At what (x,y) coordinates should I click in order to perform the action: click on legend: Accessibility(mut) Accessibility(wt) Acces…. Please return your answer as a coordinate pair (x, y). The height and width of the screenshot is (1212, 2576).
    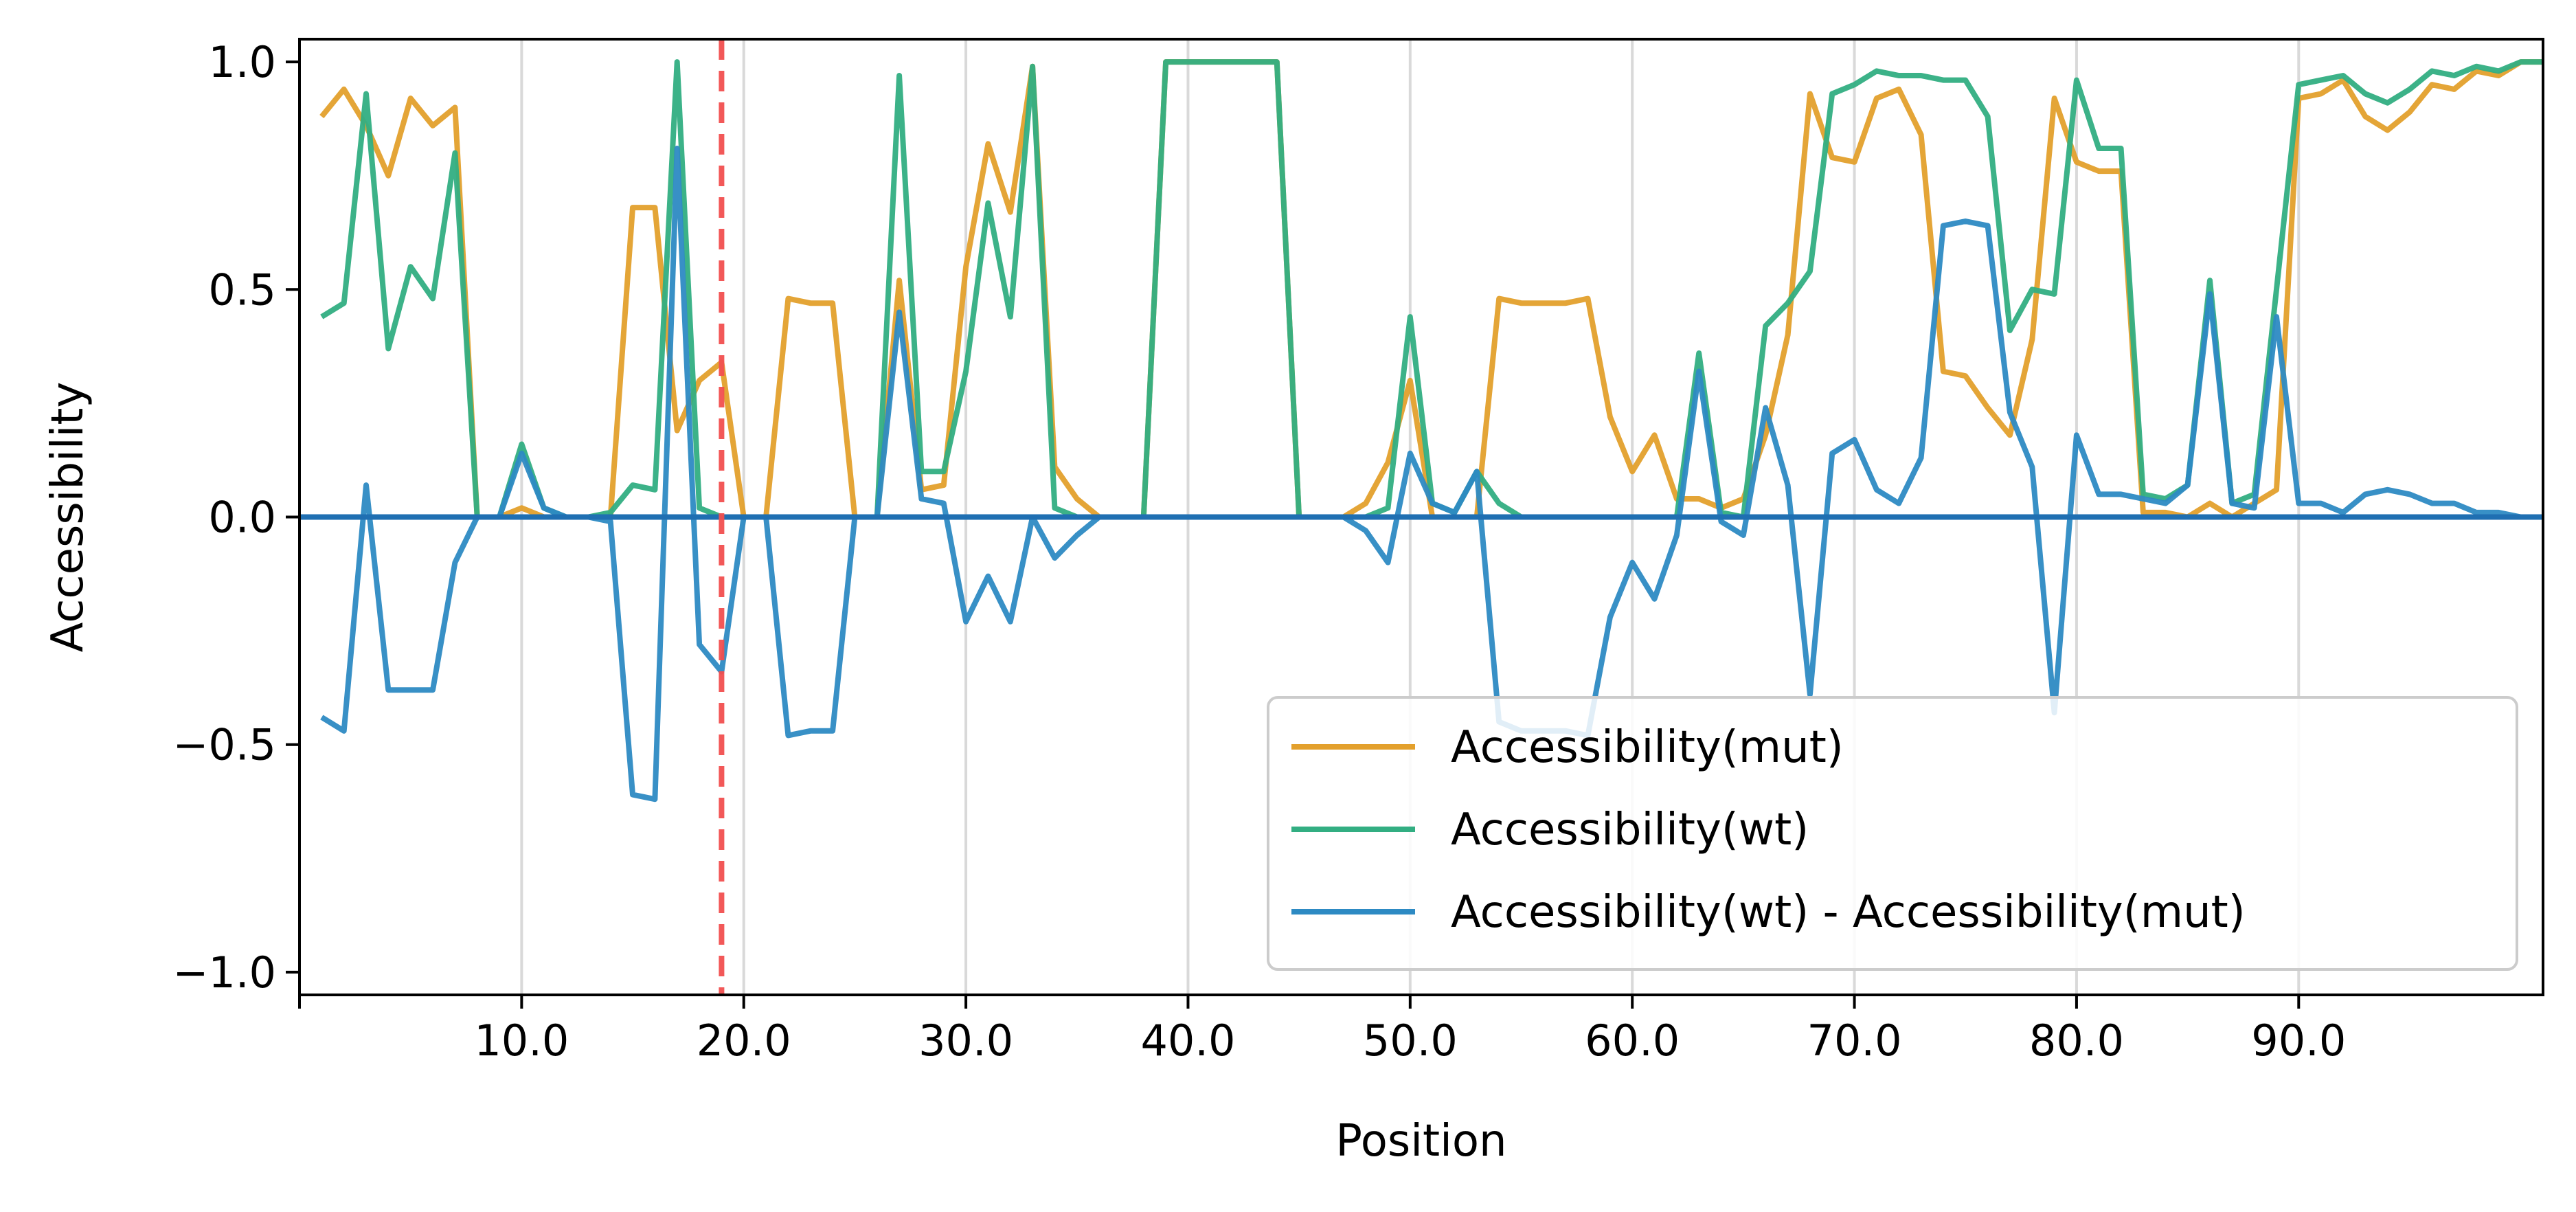
    Looking at the image, I should click on (1892, 833).